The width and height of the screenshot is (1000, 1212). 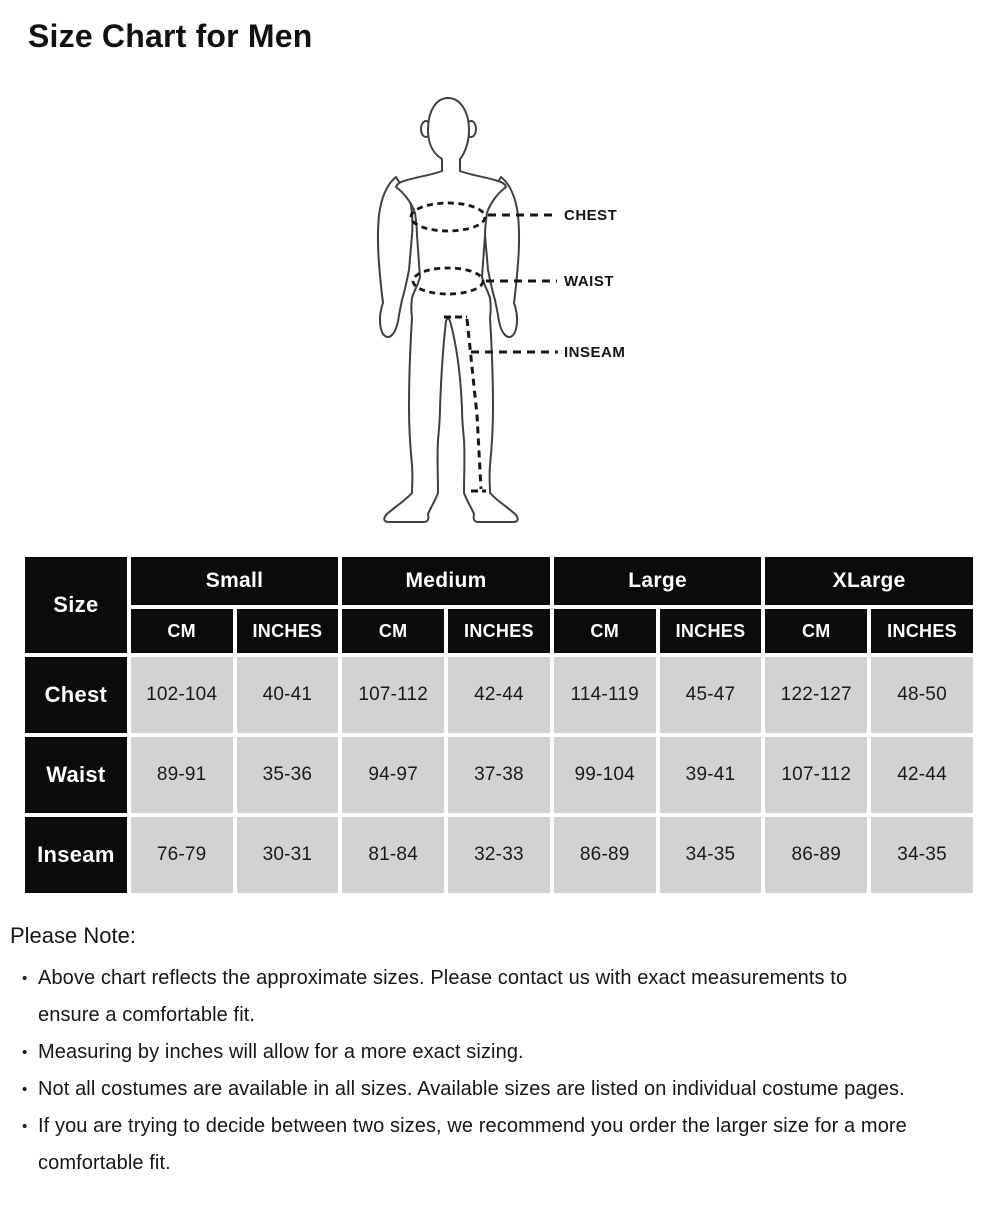 What do you see at coordinates (869, 581) in the screenshot?
I see `group-header-xlarge: XLarge` at bounding box center [869, 581].